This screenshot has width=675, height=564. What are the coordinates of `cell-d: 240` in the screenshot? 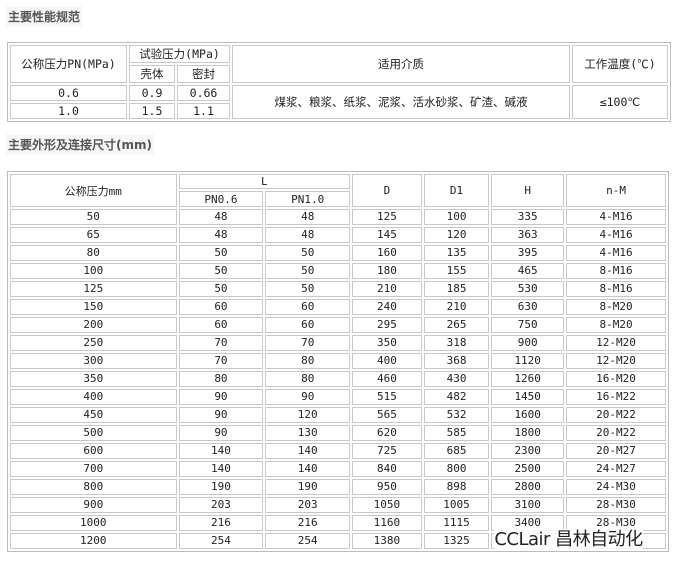 It's located at (387, 307).